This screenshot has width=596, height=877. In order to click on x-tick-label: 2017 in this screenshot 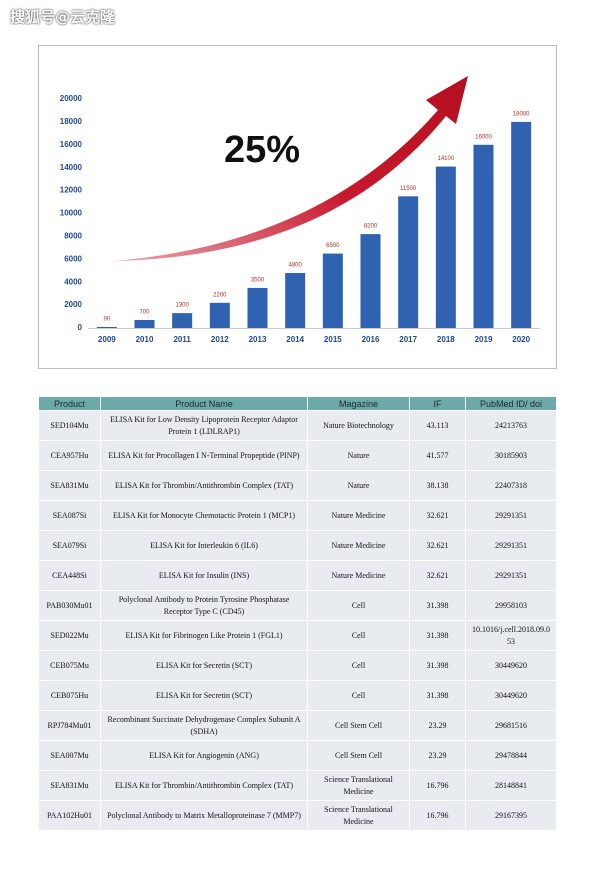, I will do `click(408, 339)`.